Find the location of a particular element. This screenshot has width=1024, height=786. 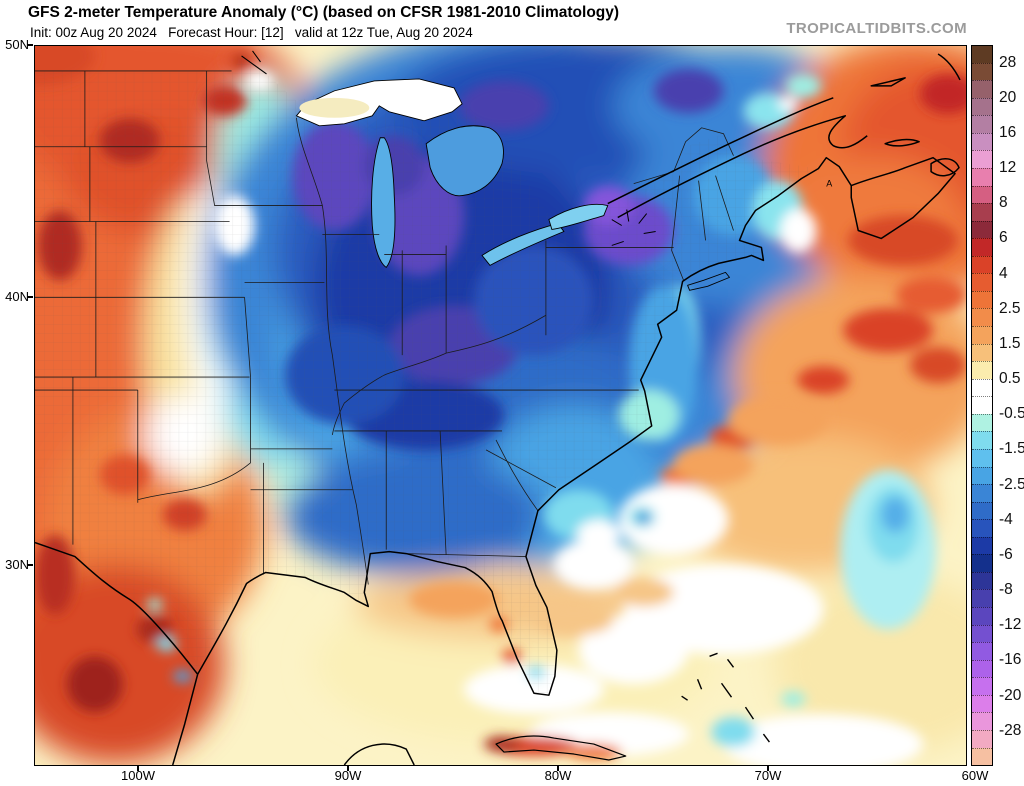

tropicaltidbits-watermark: TROPICALTIDBITS.COM is located at coordinates (876, 28).